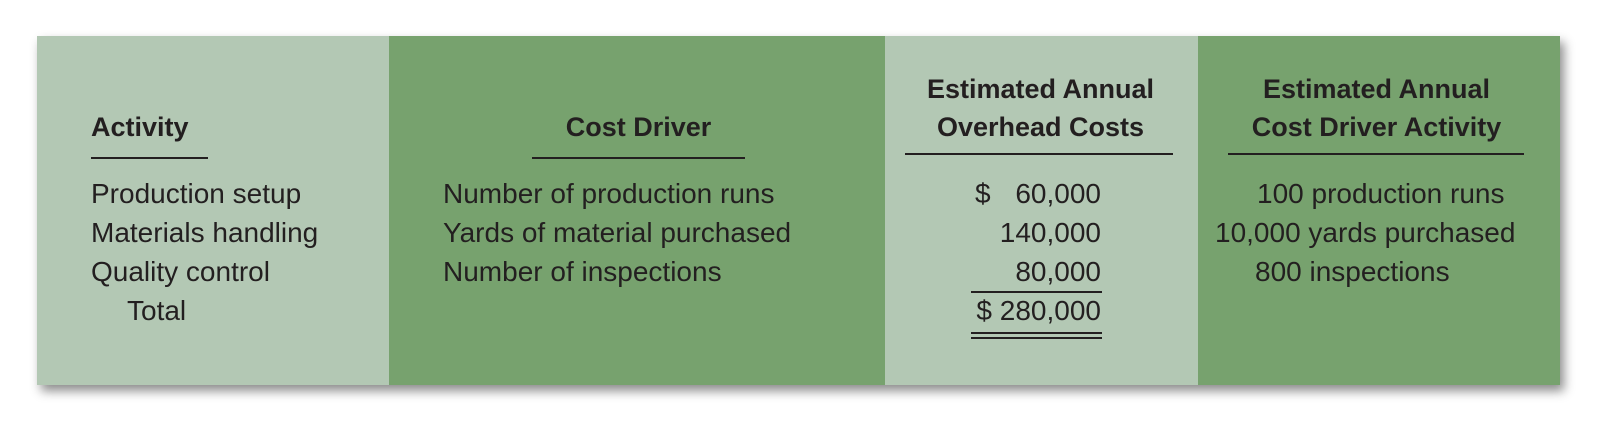 The image size is (1599, 423). I want to click on activity-cell: Quality control, so click(180, 271).